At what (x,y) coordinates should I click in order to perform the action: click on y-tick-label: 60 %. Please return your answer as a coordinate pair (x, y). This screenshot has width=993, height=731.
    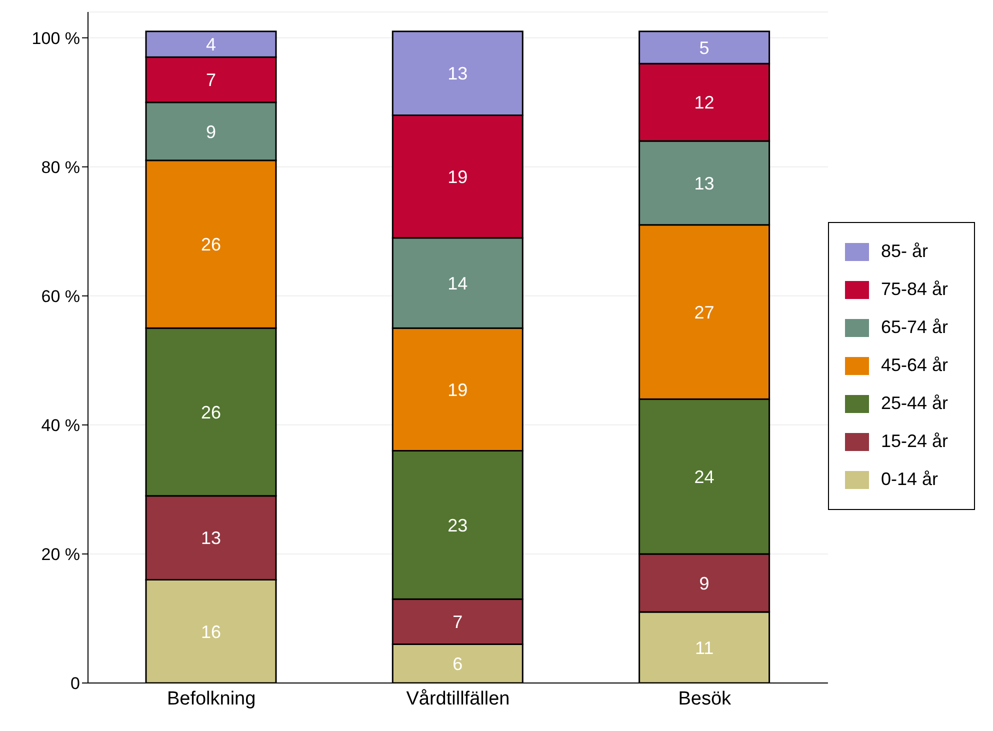
    Looking at the image, I should click on (60, 296).